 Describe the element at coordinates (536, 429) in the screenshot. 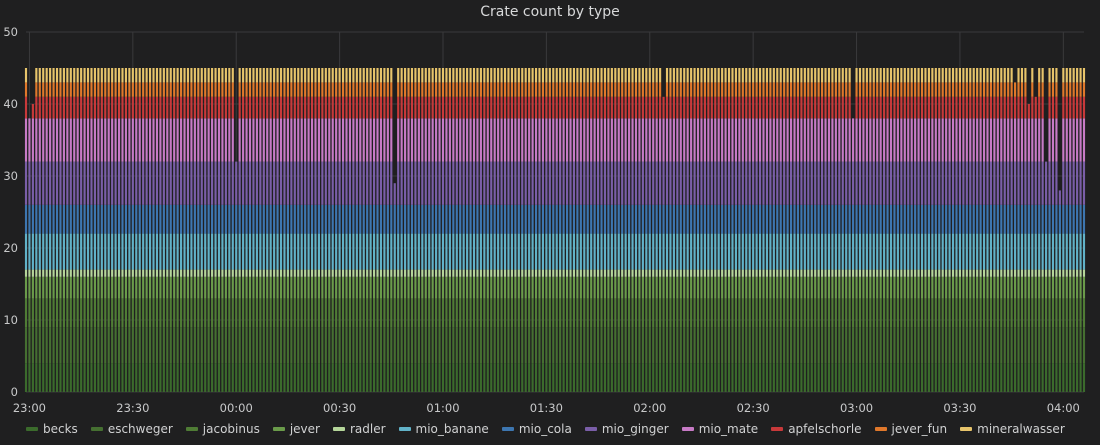

I see `legend-item-mio_cola: mio_cola` at that location.